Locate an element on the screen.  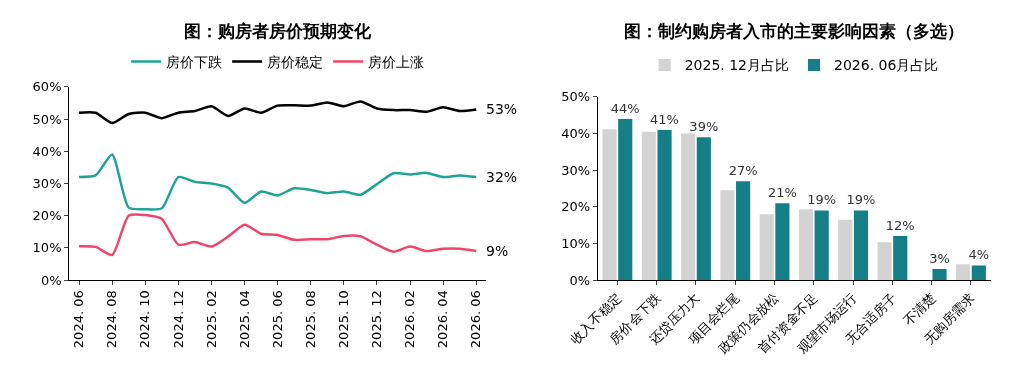
x-tick-label: 2025. 02 is located at coordinates (211, 319).